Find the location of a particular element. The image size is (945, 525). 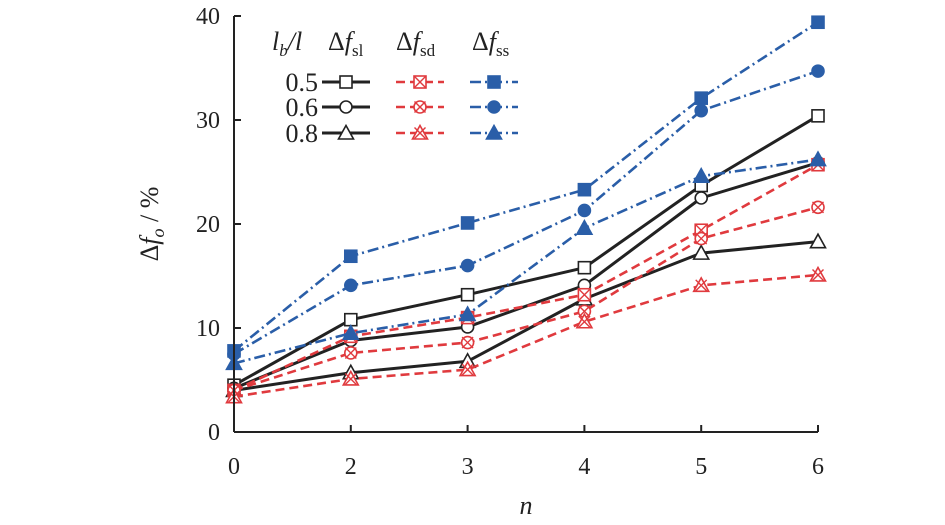

series-sd-0-8-line is located at coordinates (526, 335).